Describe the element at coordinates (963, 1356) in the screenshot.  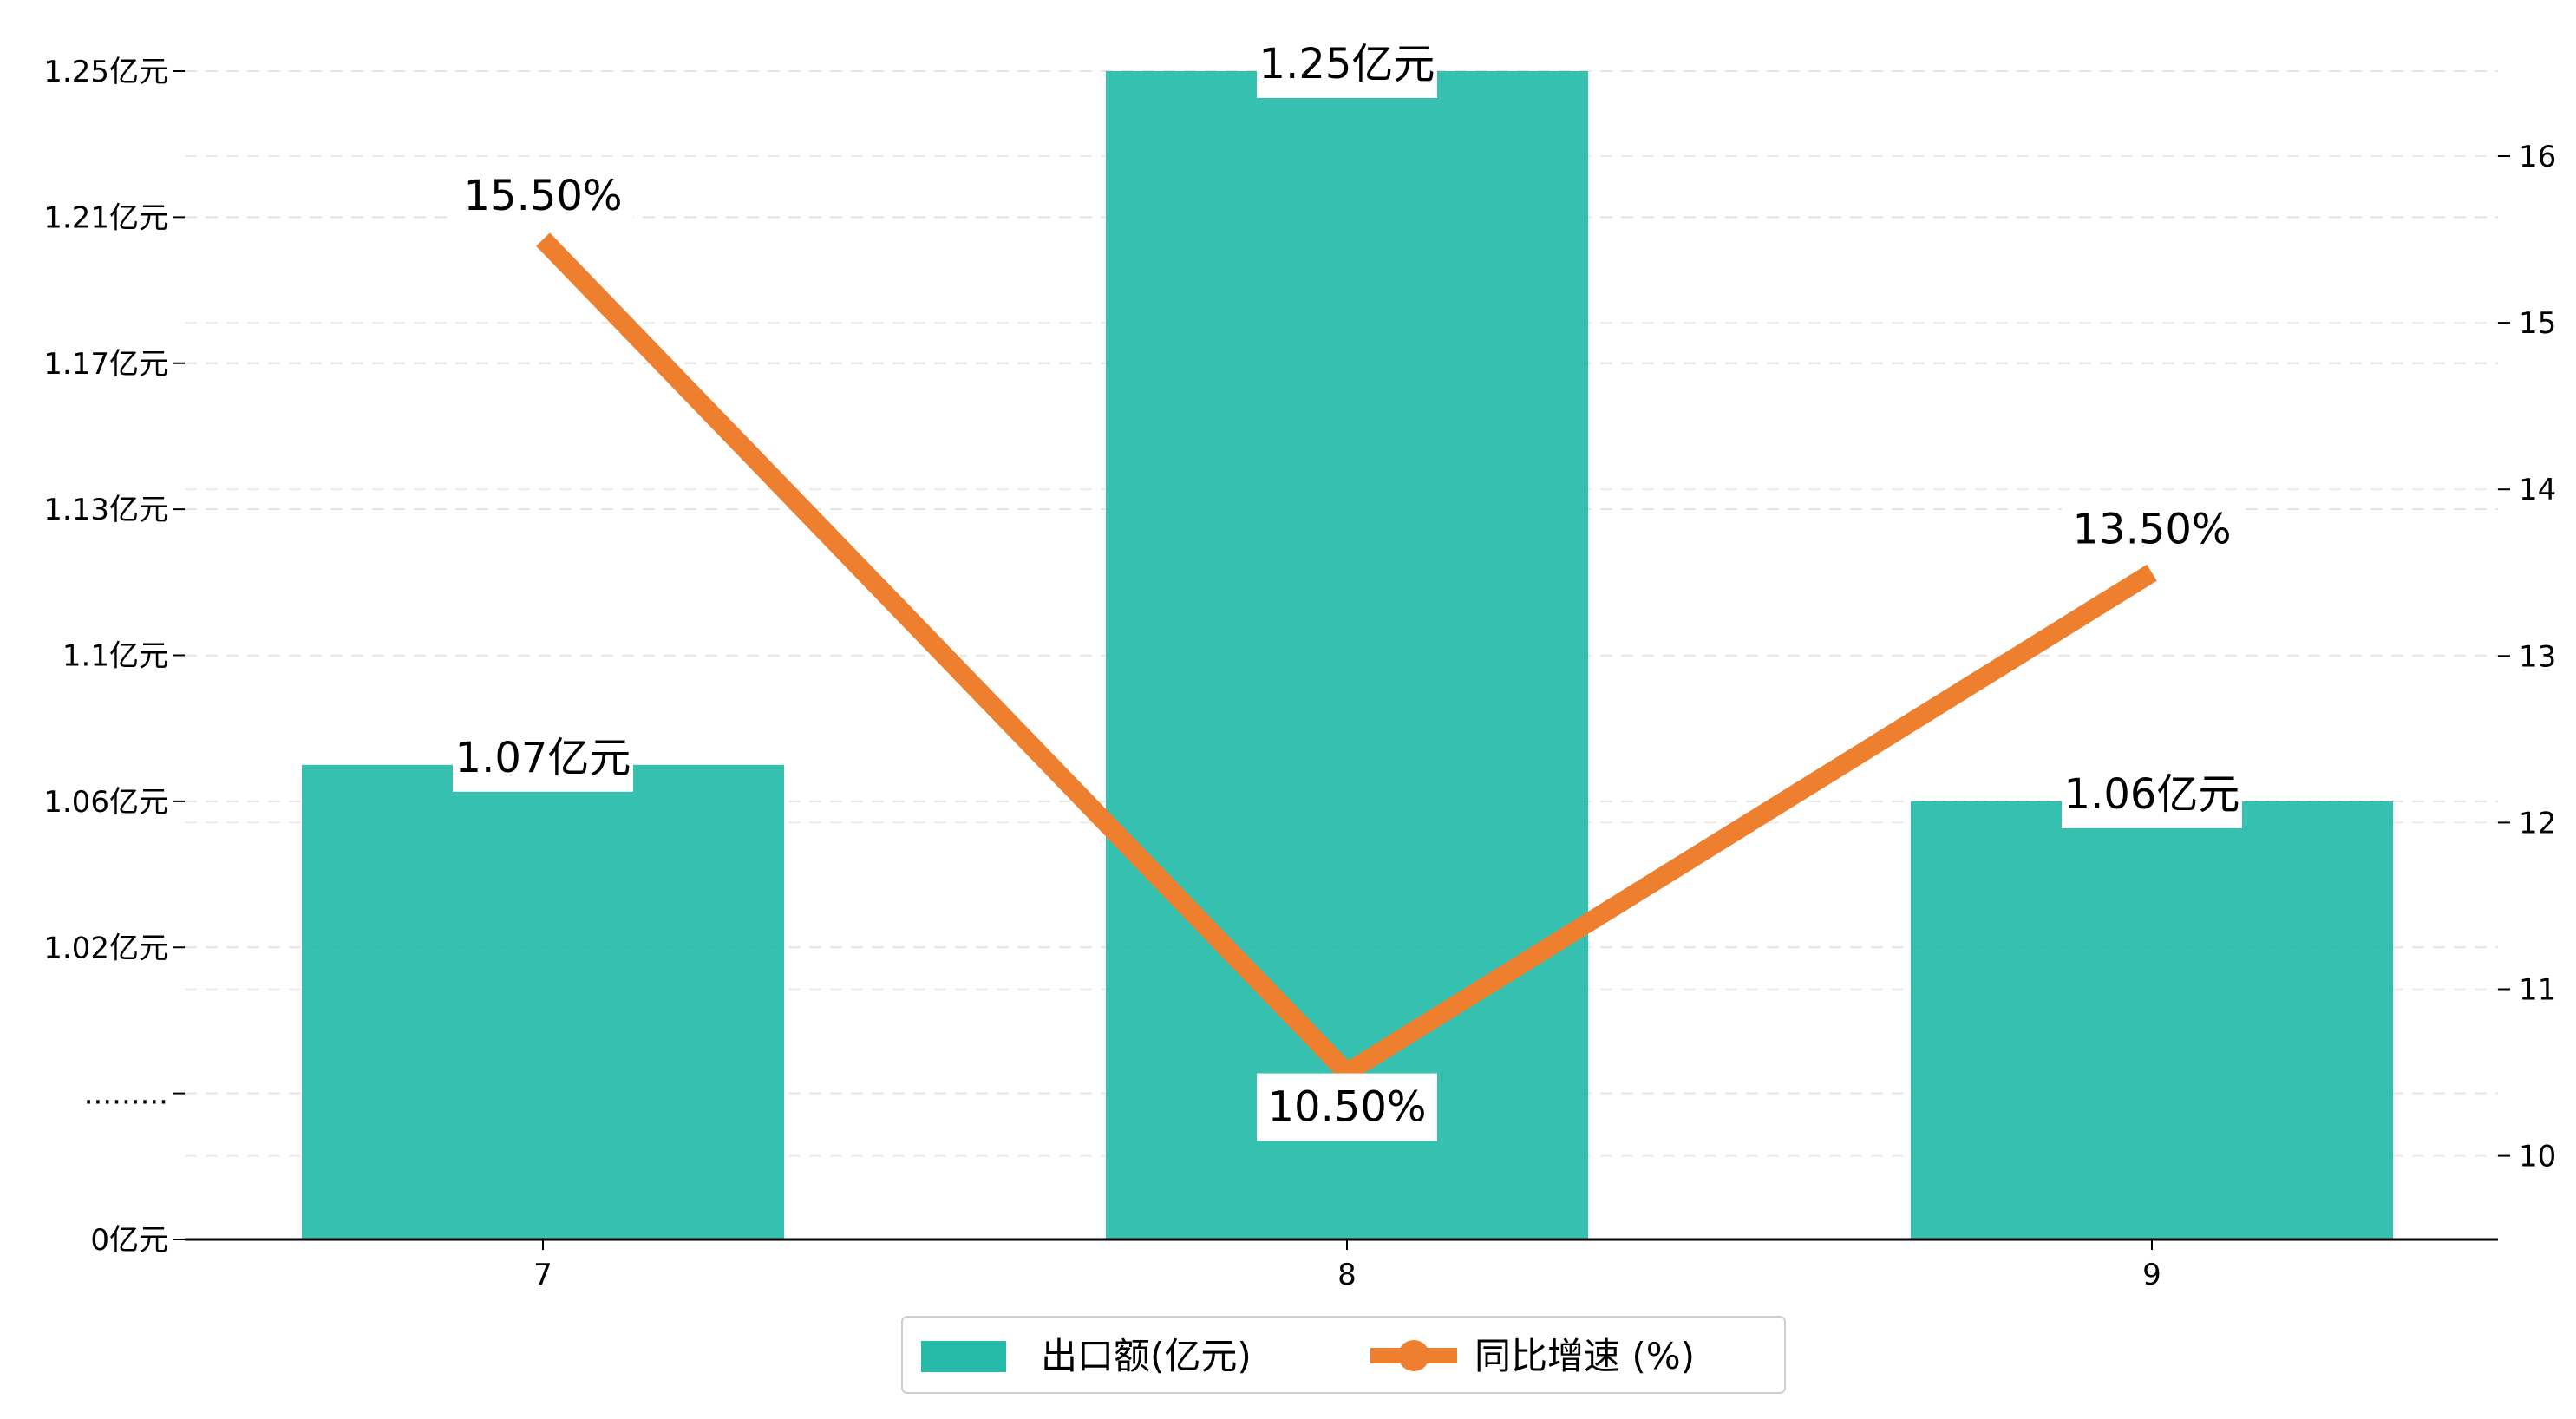
I see `legend-bar-swatch` at that location.